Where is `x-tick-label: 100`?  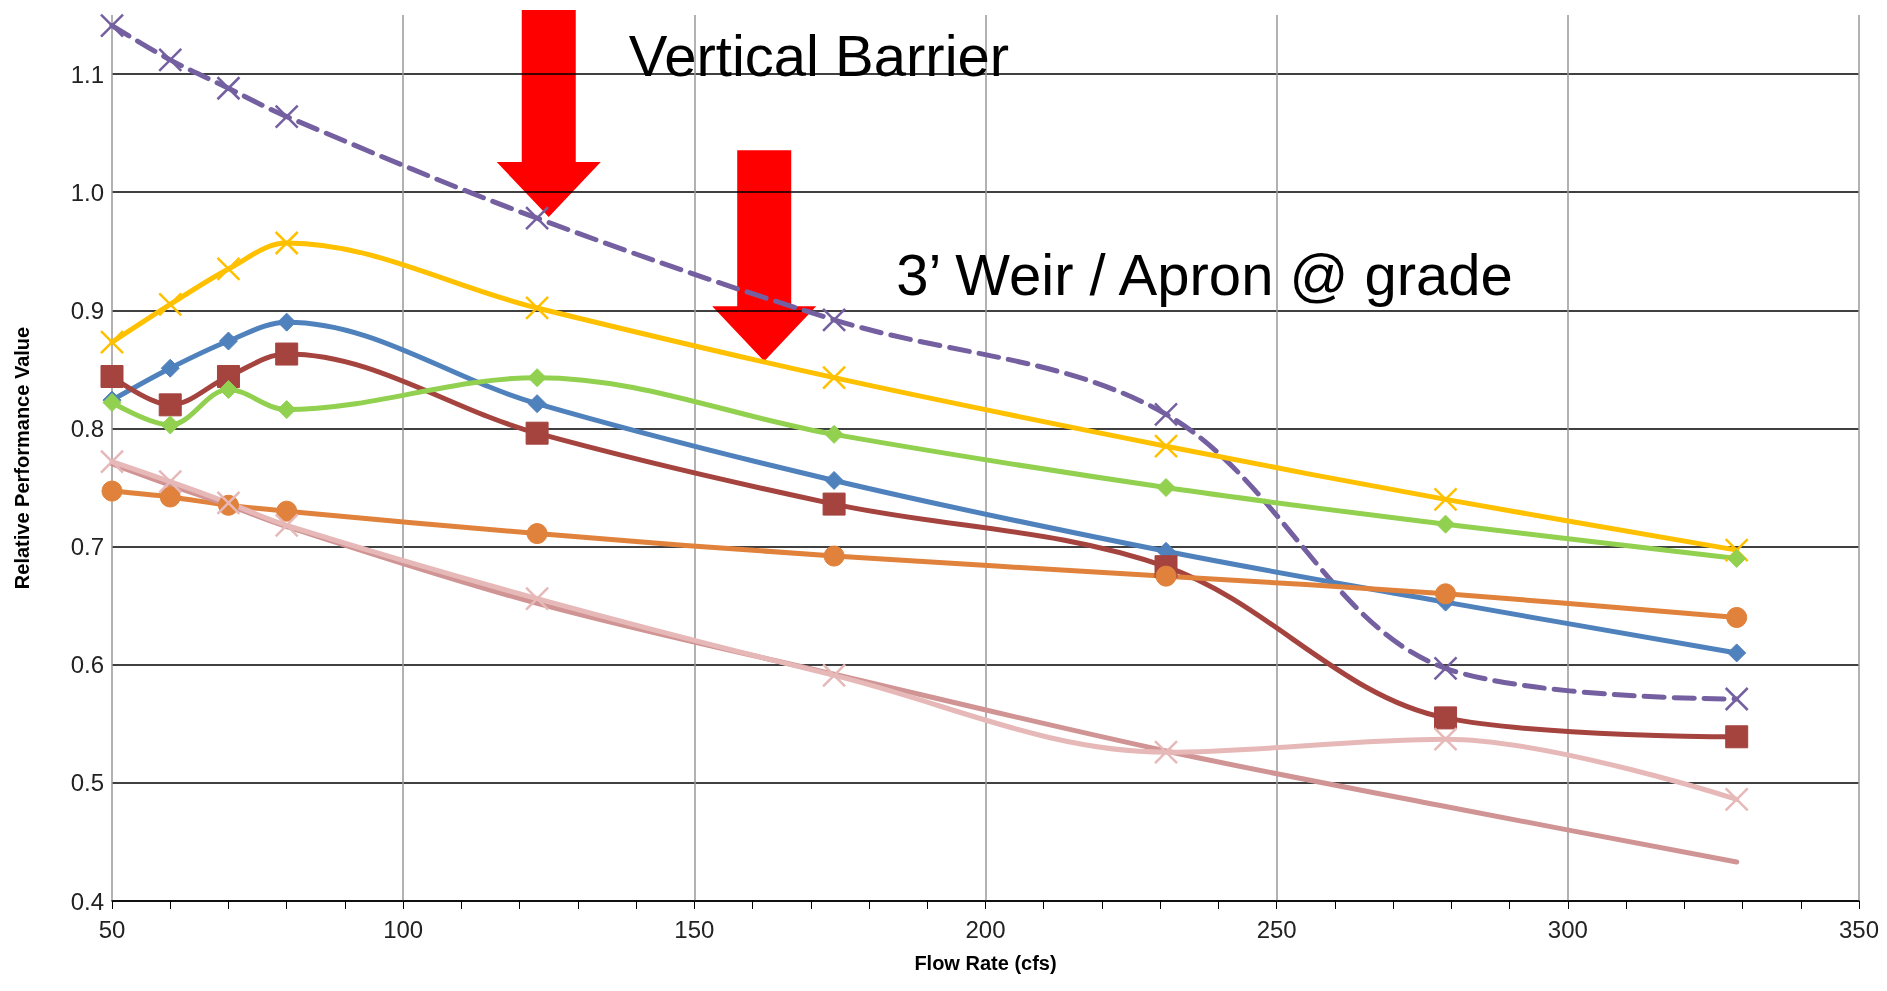
x-tick-label: 100 is located at coordinates (403, 929).